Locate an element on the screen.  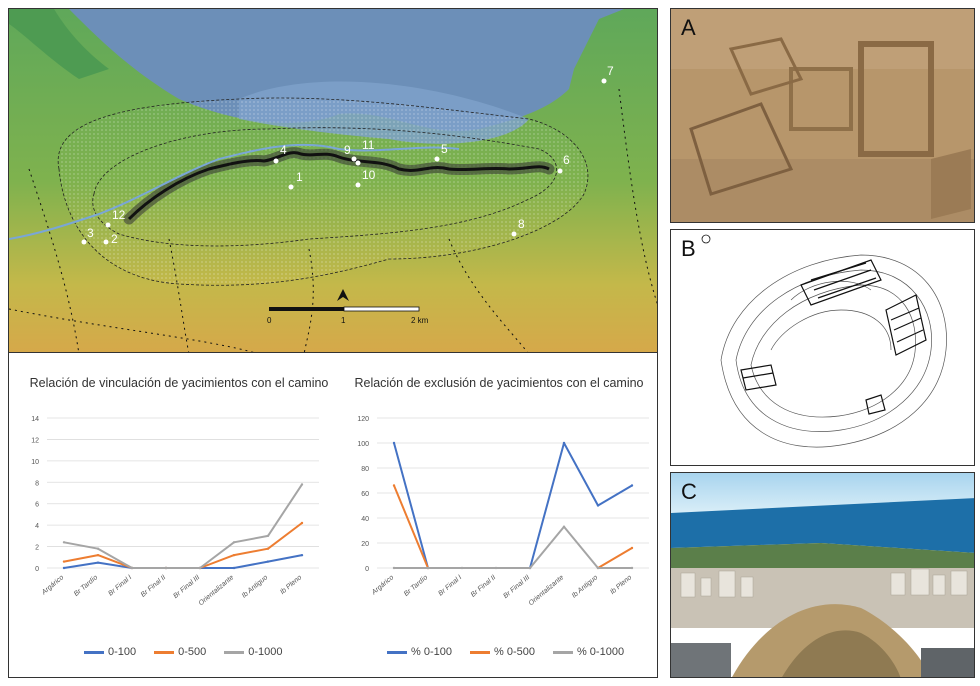
chart-2-legend: % 0-100 % 0-500 % 0-1000 is located at coordinates (505, 652).